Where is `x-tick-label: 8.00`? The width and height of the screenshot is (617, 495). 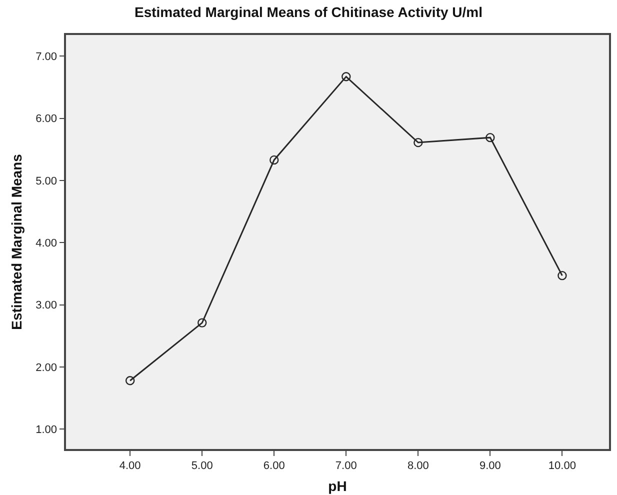
x-tick-label: 8.00 is located at coordinates (418, 466).